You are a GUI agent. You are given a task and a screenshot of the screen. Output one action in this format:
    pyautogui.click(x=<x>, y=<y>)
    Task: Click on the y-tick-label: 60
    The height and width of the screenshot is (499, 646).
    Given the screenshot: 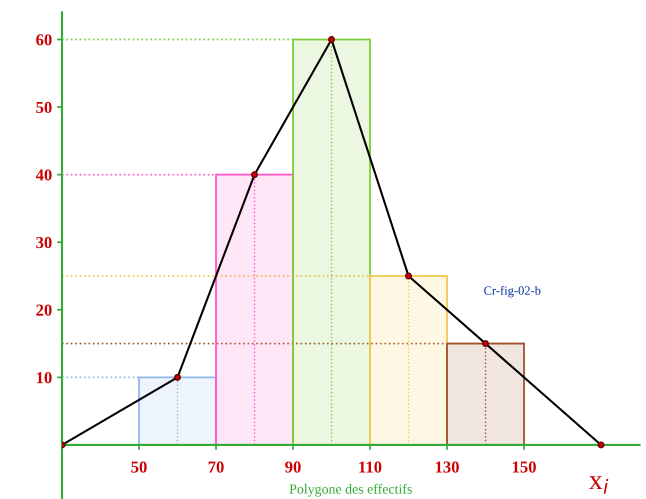 What is the action you would take?
    pyautogui.click(x=44, y=40)
    